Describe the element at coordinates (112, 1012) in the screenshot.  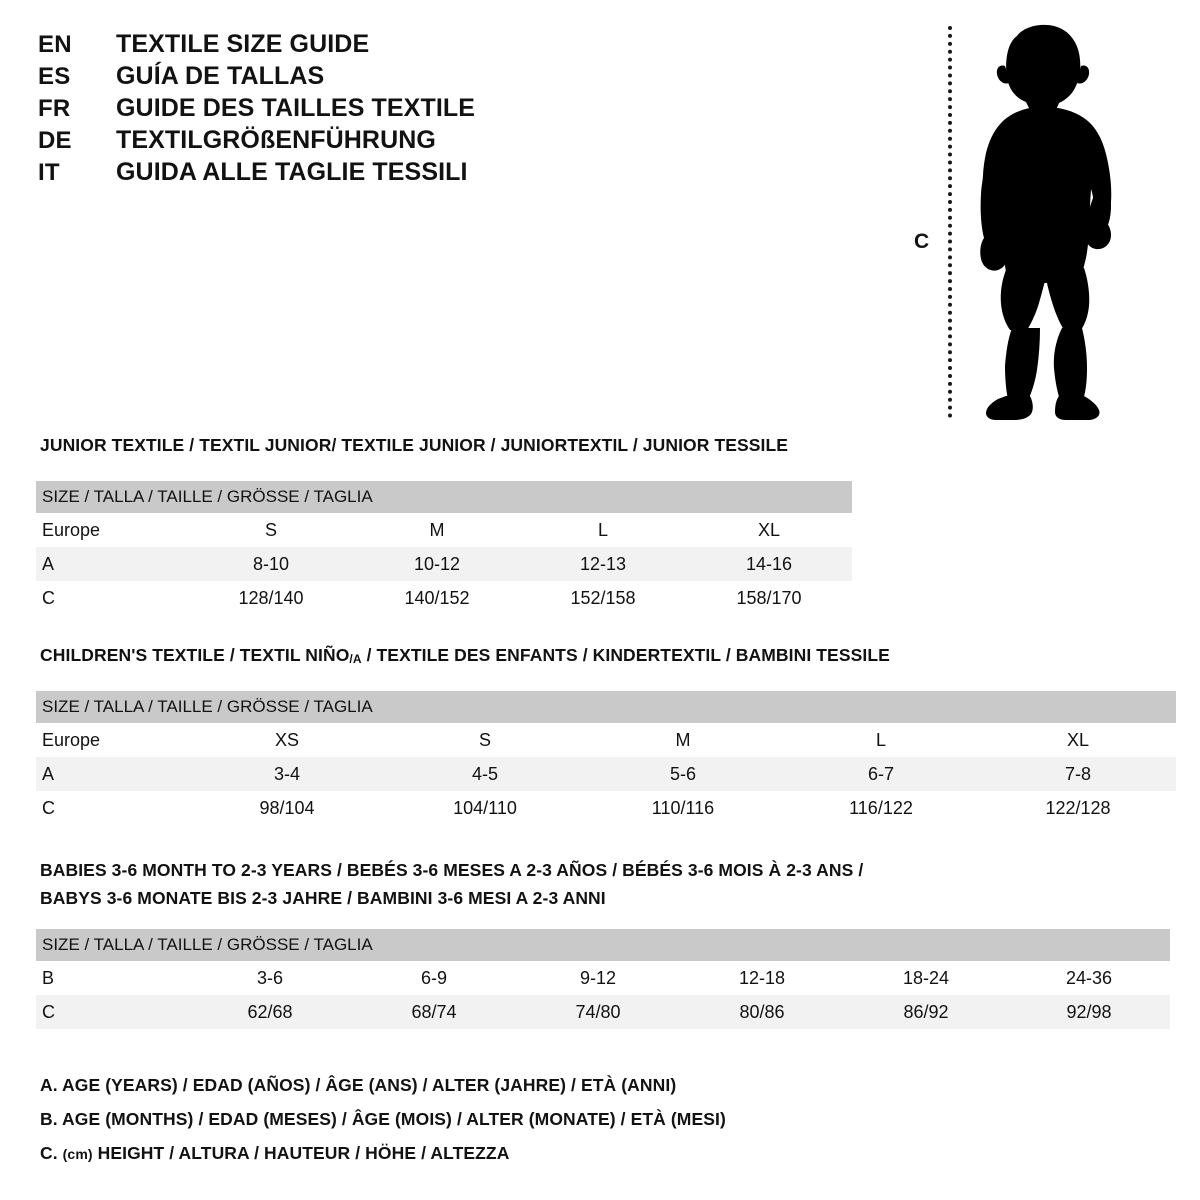
I see `babies-row-label-c: C` at that location.